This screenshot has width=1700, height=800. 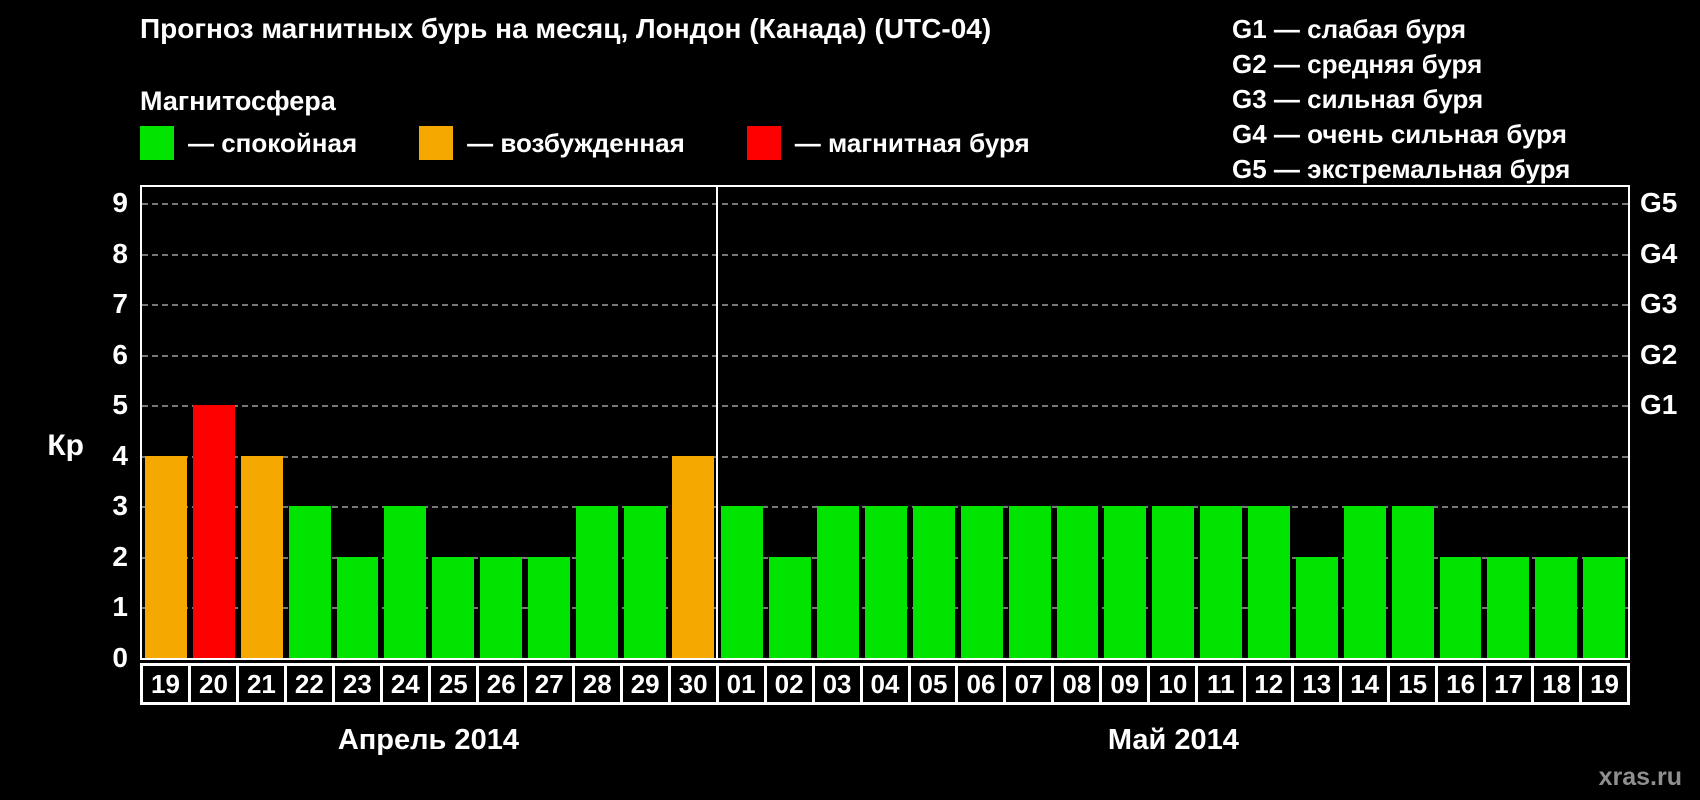 I want to click on bar-april-29-kp3, so click(x=644, y=582).